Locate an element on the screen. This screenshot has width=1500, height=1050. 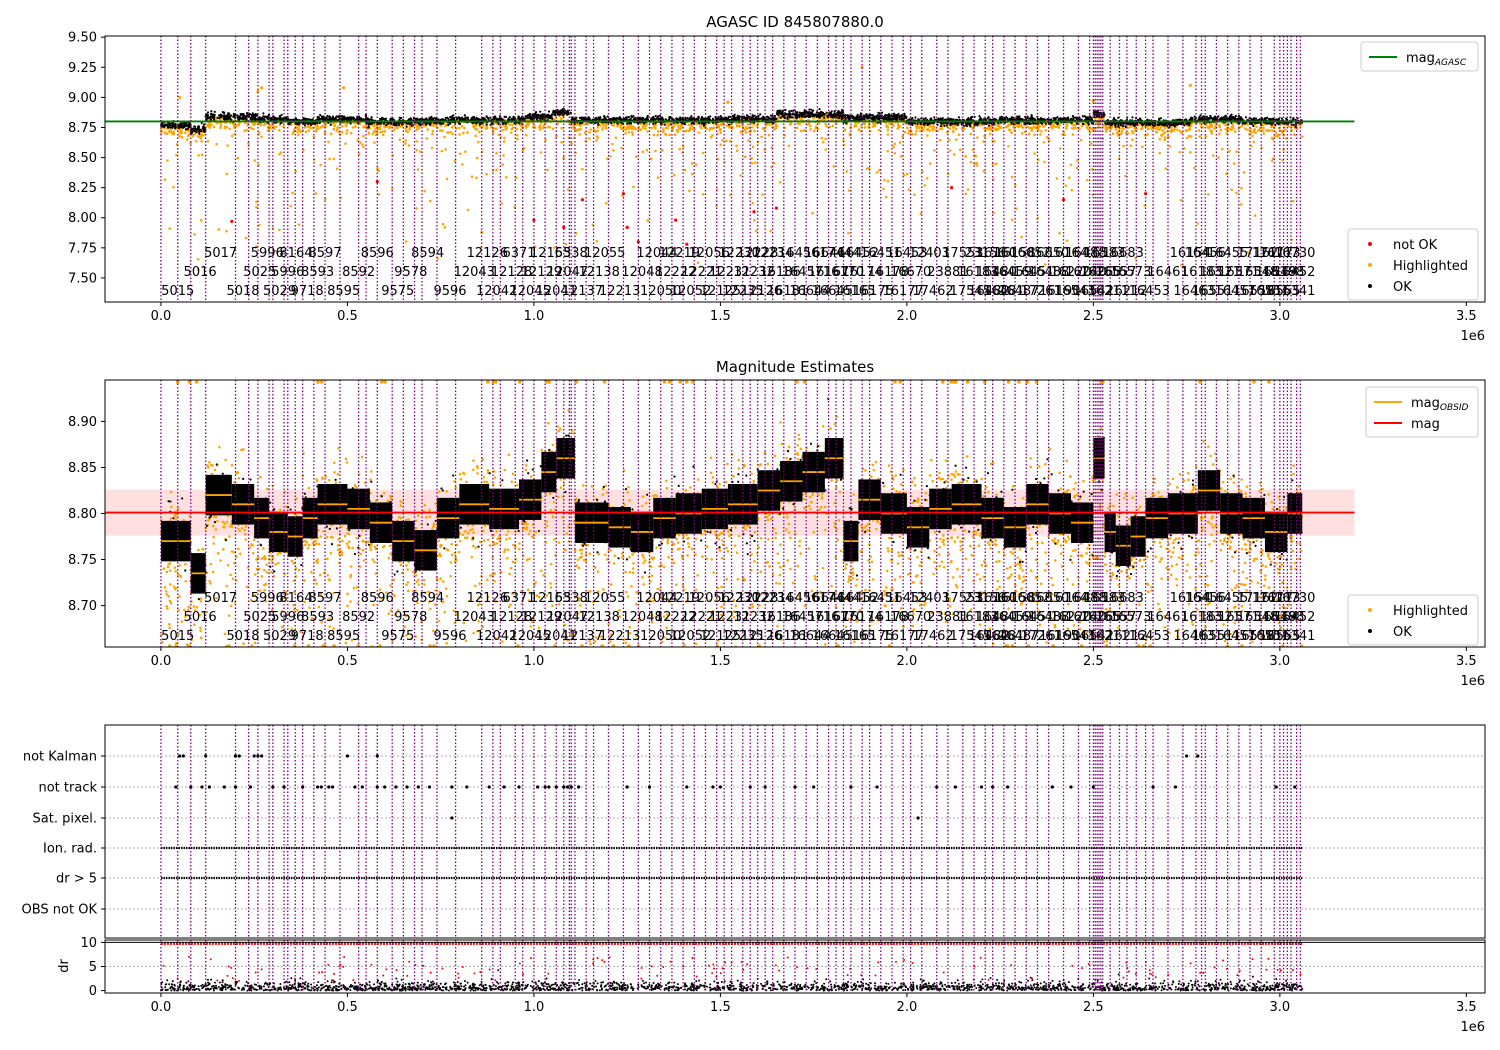
agasc-obsid-label: 16488 is located at coordinates (1048, 272).